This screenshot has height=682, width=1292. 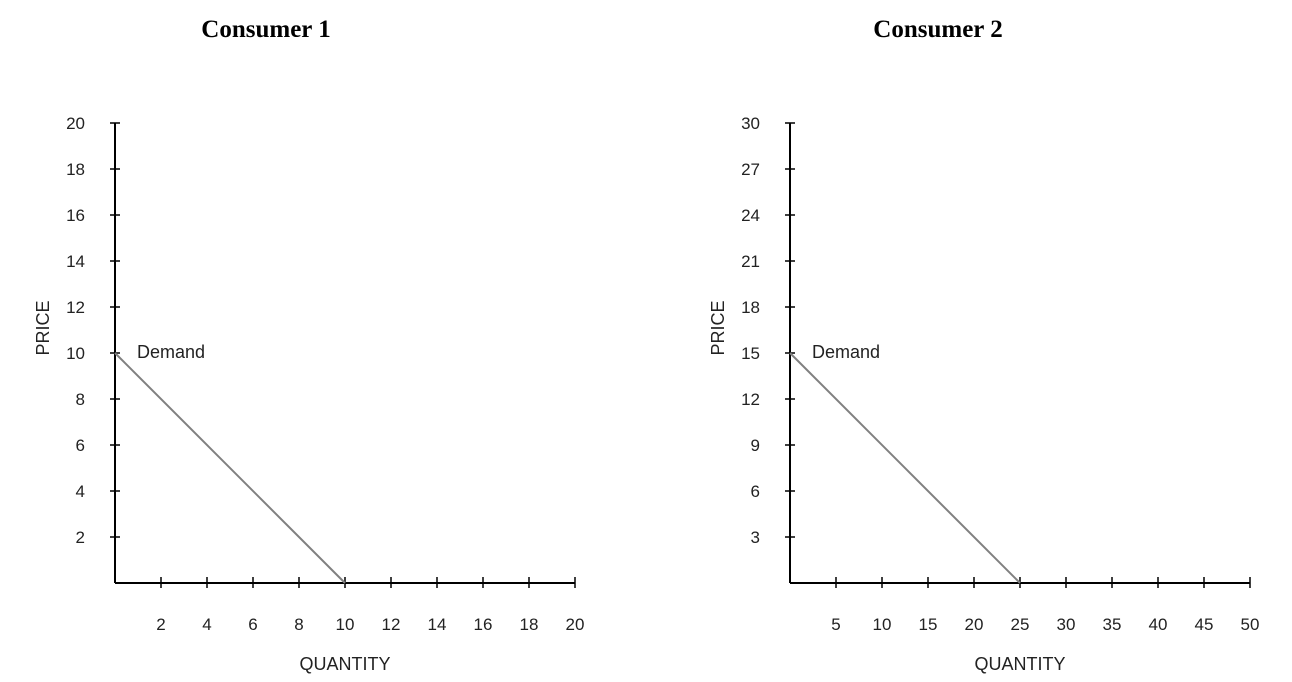 What do you see at coordinates (750, 123) in the screenshot?
I see `y-tick-label-2: 30` at bounding box center [750, 123].